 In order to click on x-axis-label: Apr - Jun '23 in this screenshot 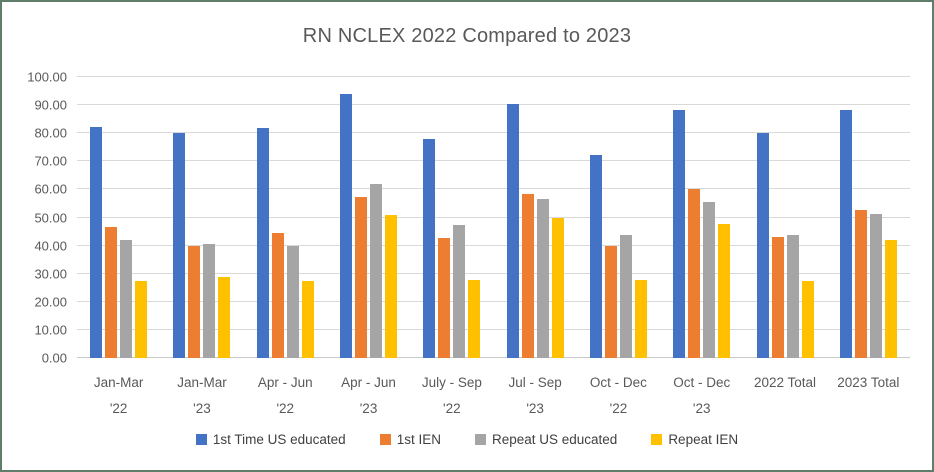, I will do `click(368, 395)`.